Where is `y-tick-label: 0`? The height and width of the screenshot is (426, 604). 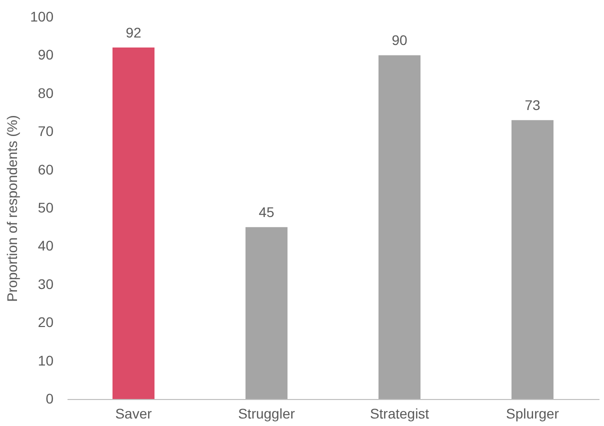 y-tick-label: 0 is located at coordinates (50, 398).